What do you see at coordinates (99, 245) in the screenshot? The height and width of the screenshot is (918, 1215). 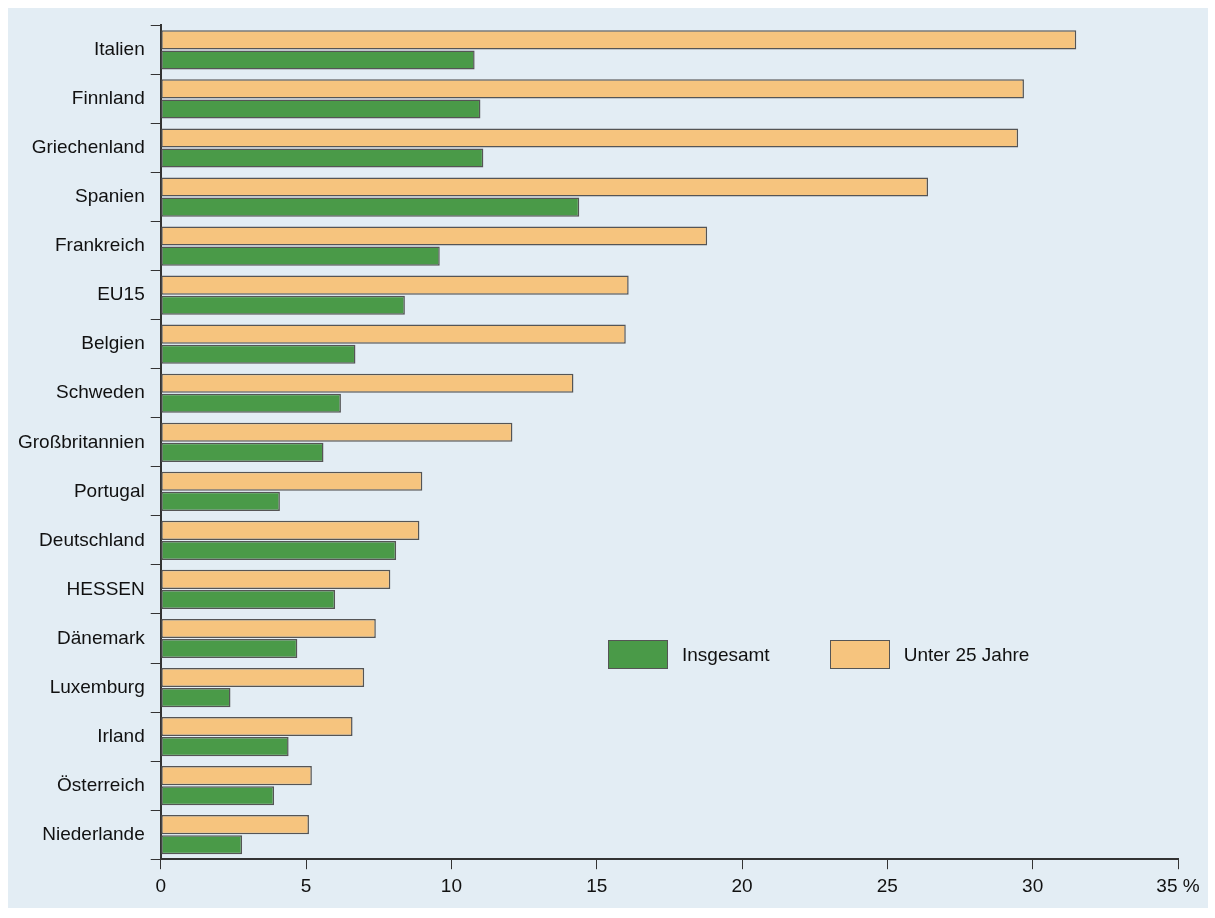 I see `y-tick-label: Frankreich` at bounding box center [99, 245].